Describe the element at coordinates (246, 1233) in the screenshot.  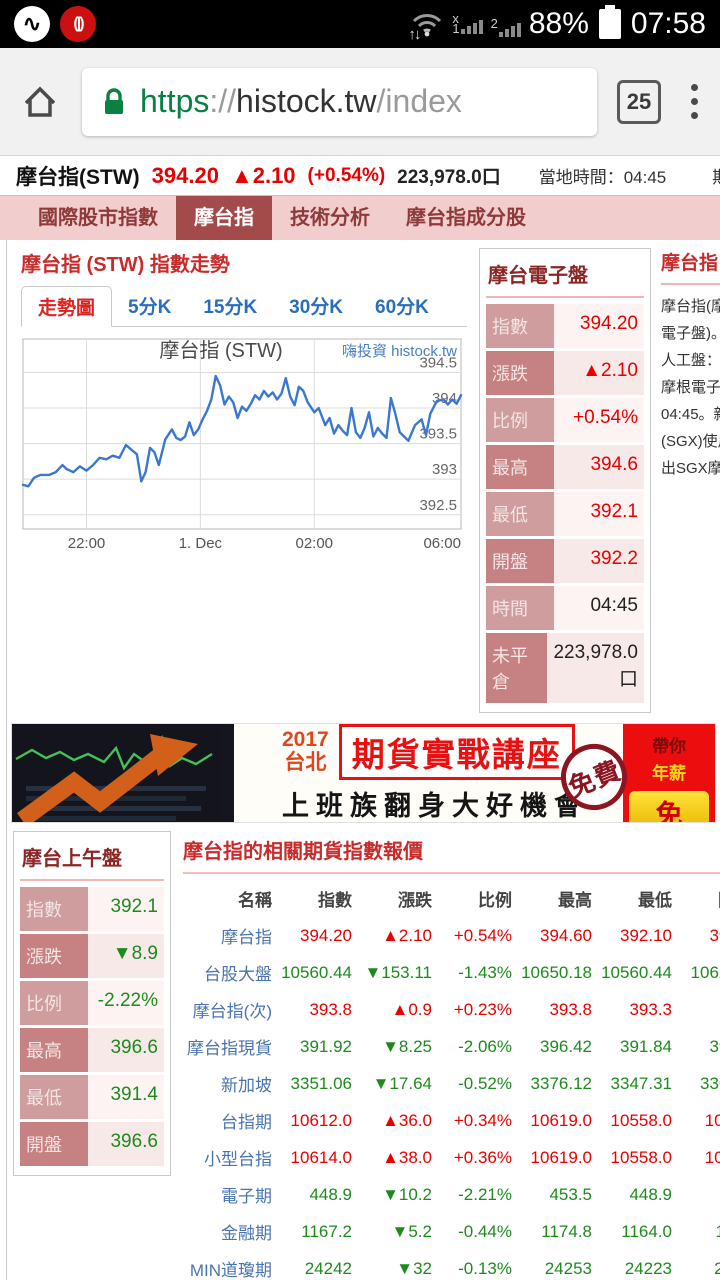
I see `row-name-link: 金融期` at that location.